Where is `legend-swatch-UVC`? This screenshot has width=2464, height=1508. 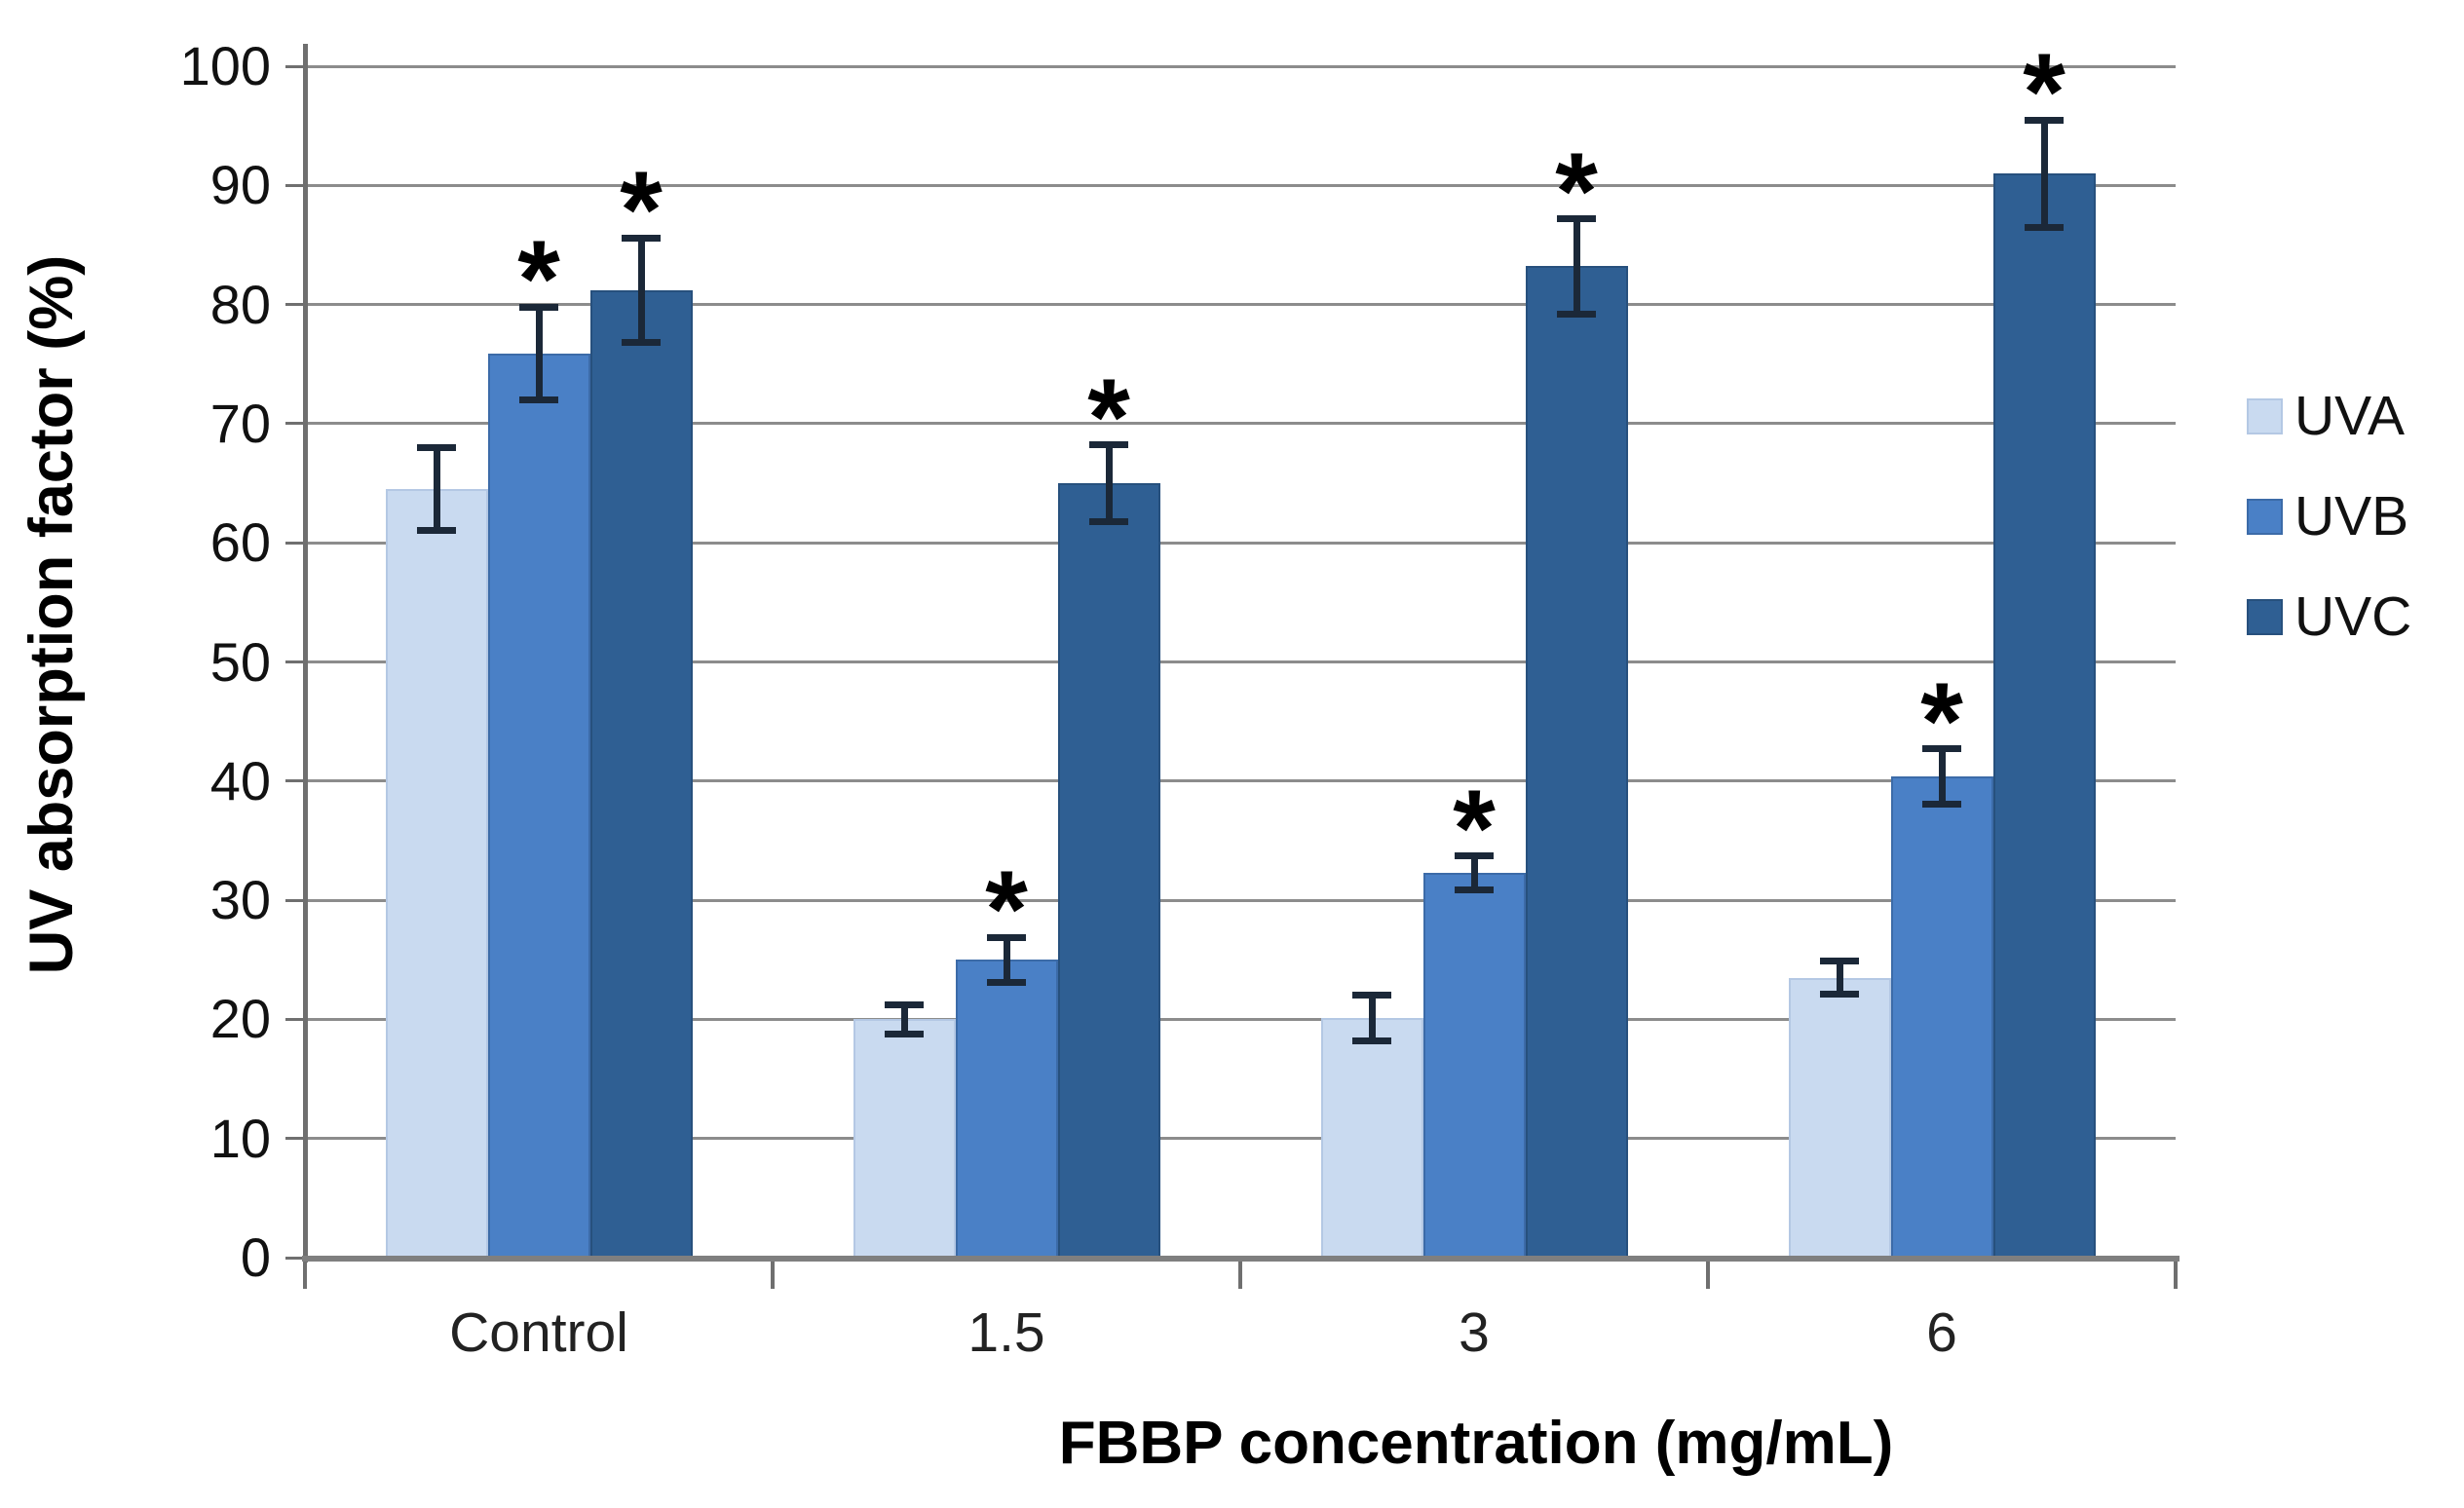 legend-swatch-UVC is located at coordinates (2265, 616).